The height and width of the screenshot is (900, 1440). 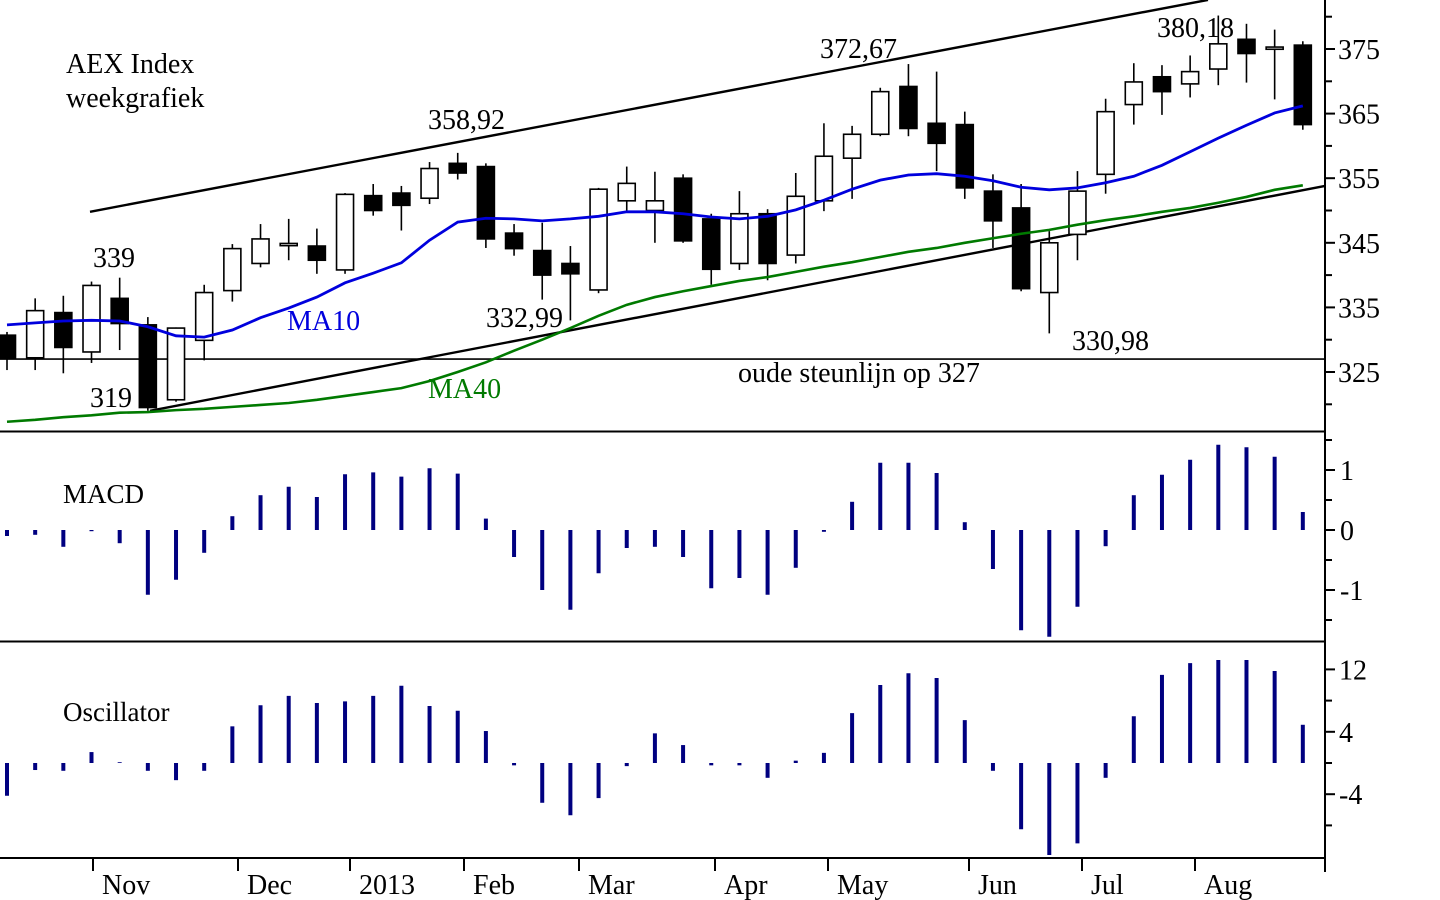 I want to click on support-line-label: oude steunlijn op 327, so click(x=859, y=373).